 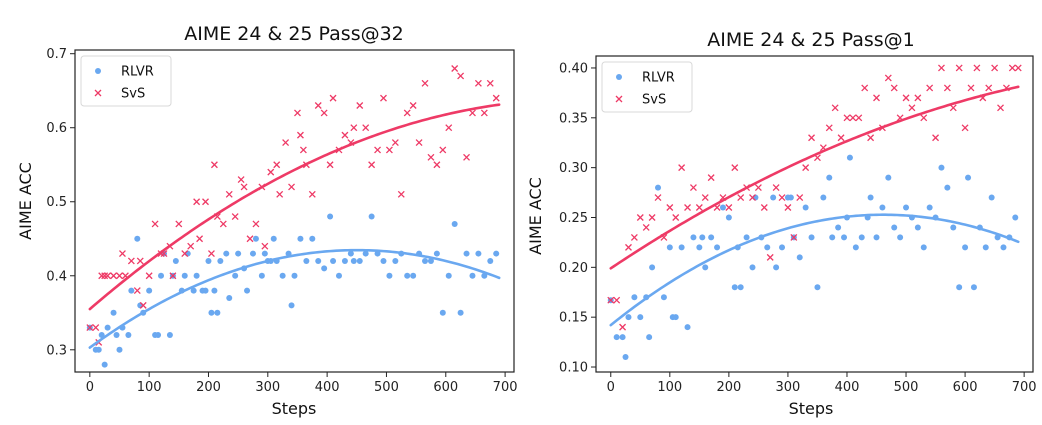 What do you see at coordinates (811, 408) in the screenshot?
I see `x-axis-label: Steps` at bounding box center [811, 408].